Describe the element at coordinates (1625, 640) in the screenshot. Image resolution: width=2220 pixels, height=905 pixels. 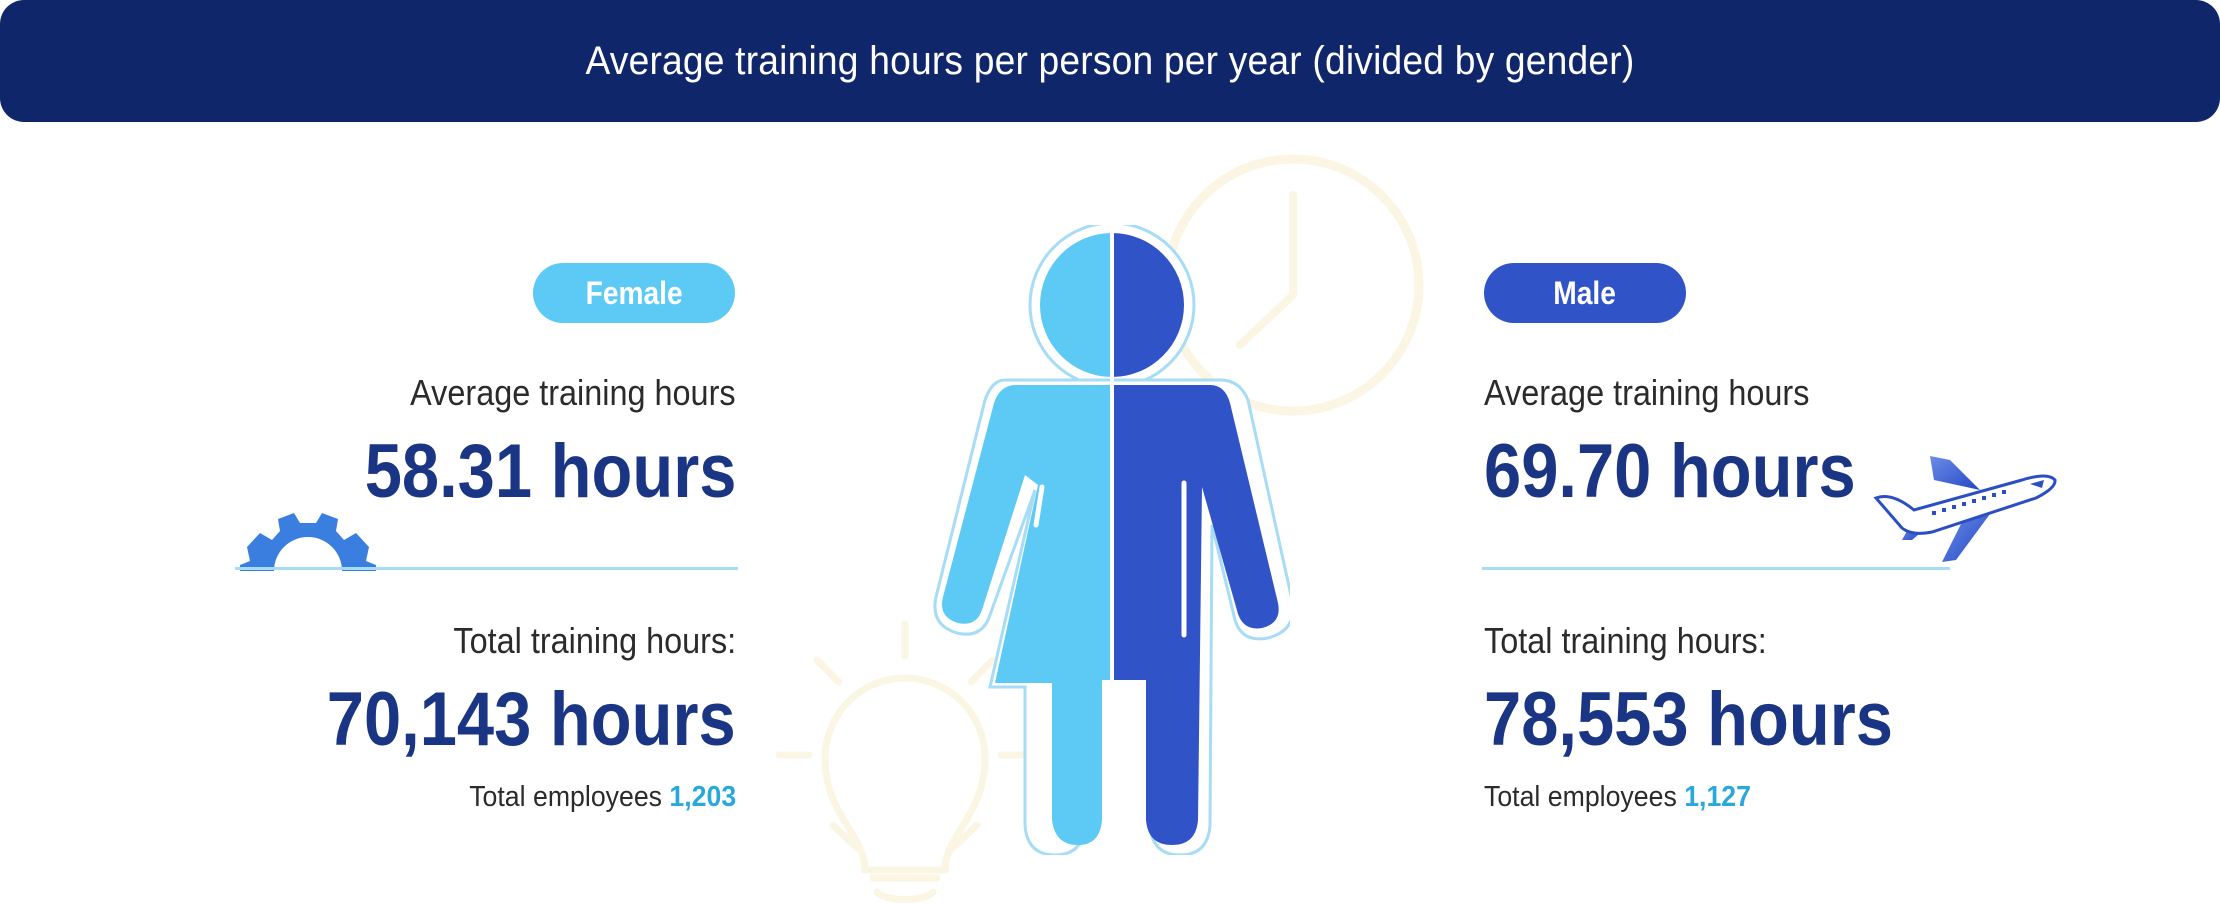
I see `male-total-label: Total training hours:` at that location.